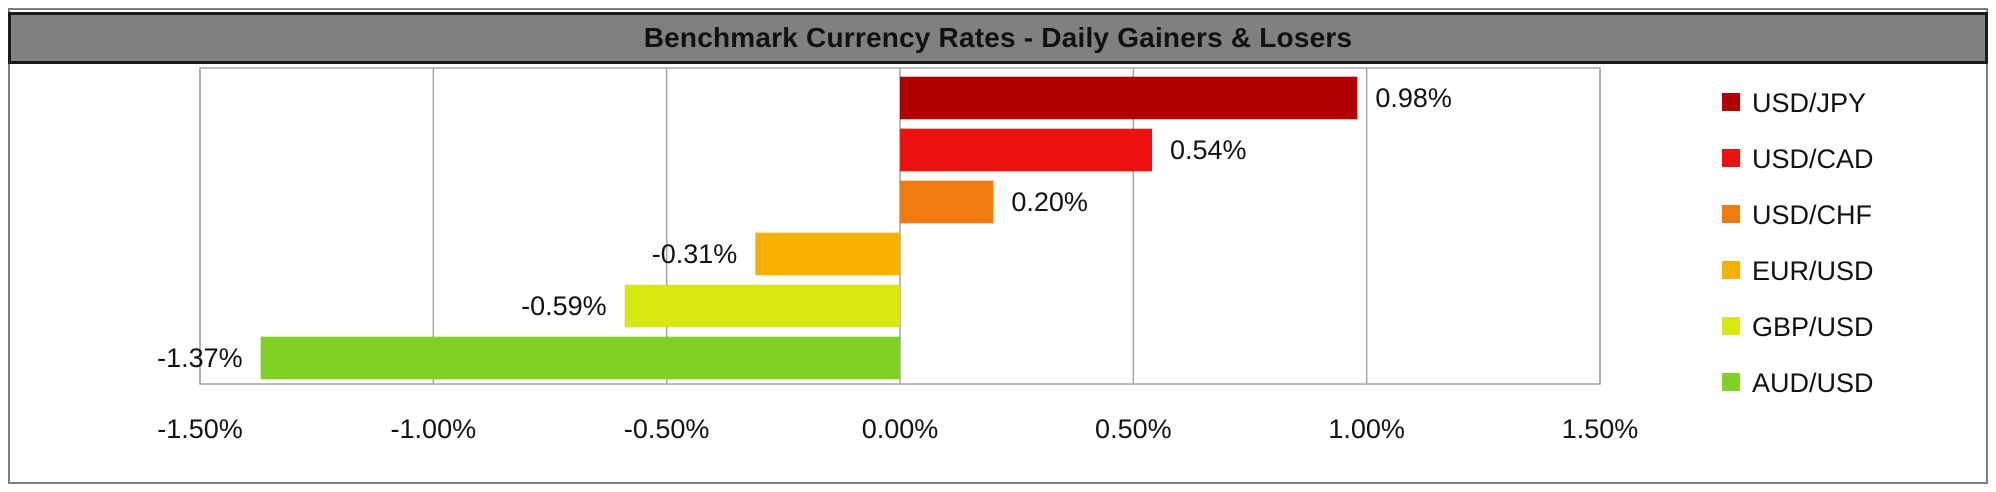 This screenshot has width=1996, height=492. Describe the element at coordinates (200, 358) in the screenshot. I see `data-label: -1.37%` at that location.